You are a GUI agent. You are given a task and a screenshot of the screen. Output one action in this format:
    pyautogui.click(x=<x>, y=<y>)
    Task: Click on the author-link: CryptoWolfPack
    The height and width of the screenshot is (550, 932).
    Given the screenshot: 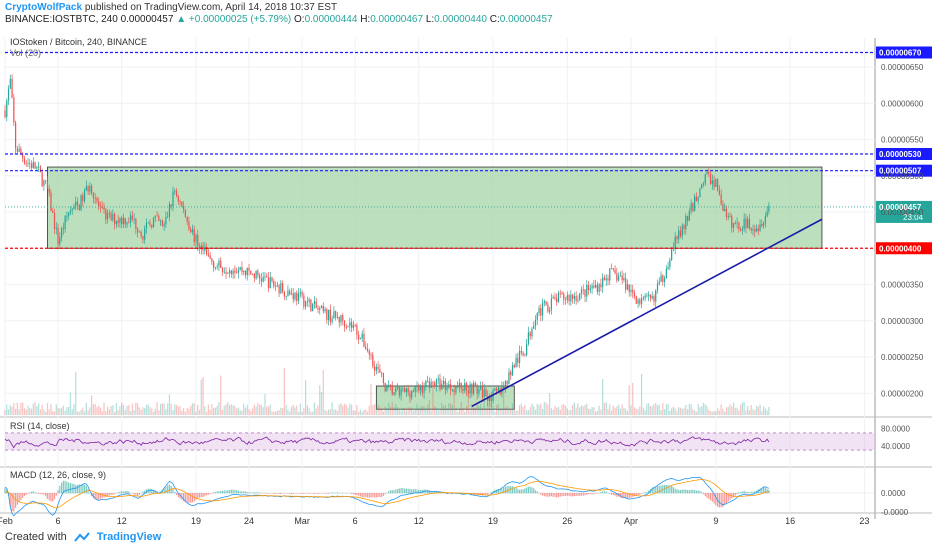 What is the action you would take?
    pyautogui.click(x=44, y=7)
    